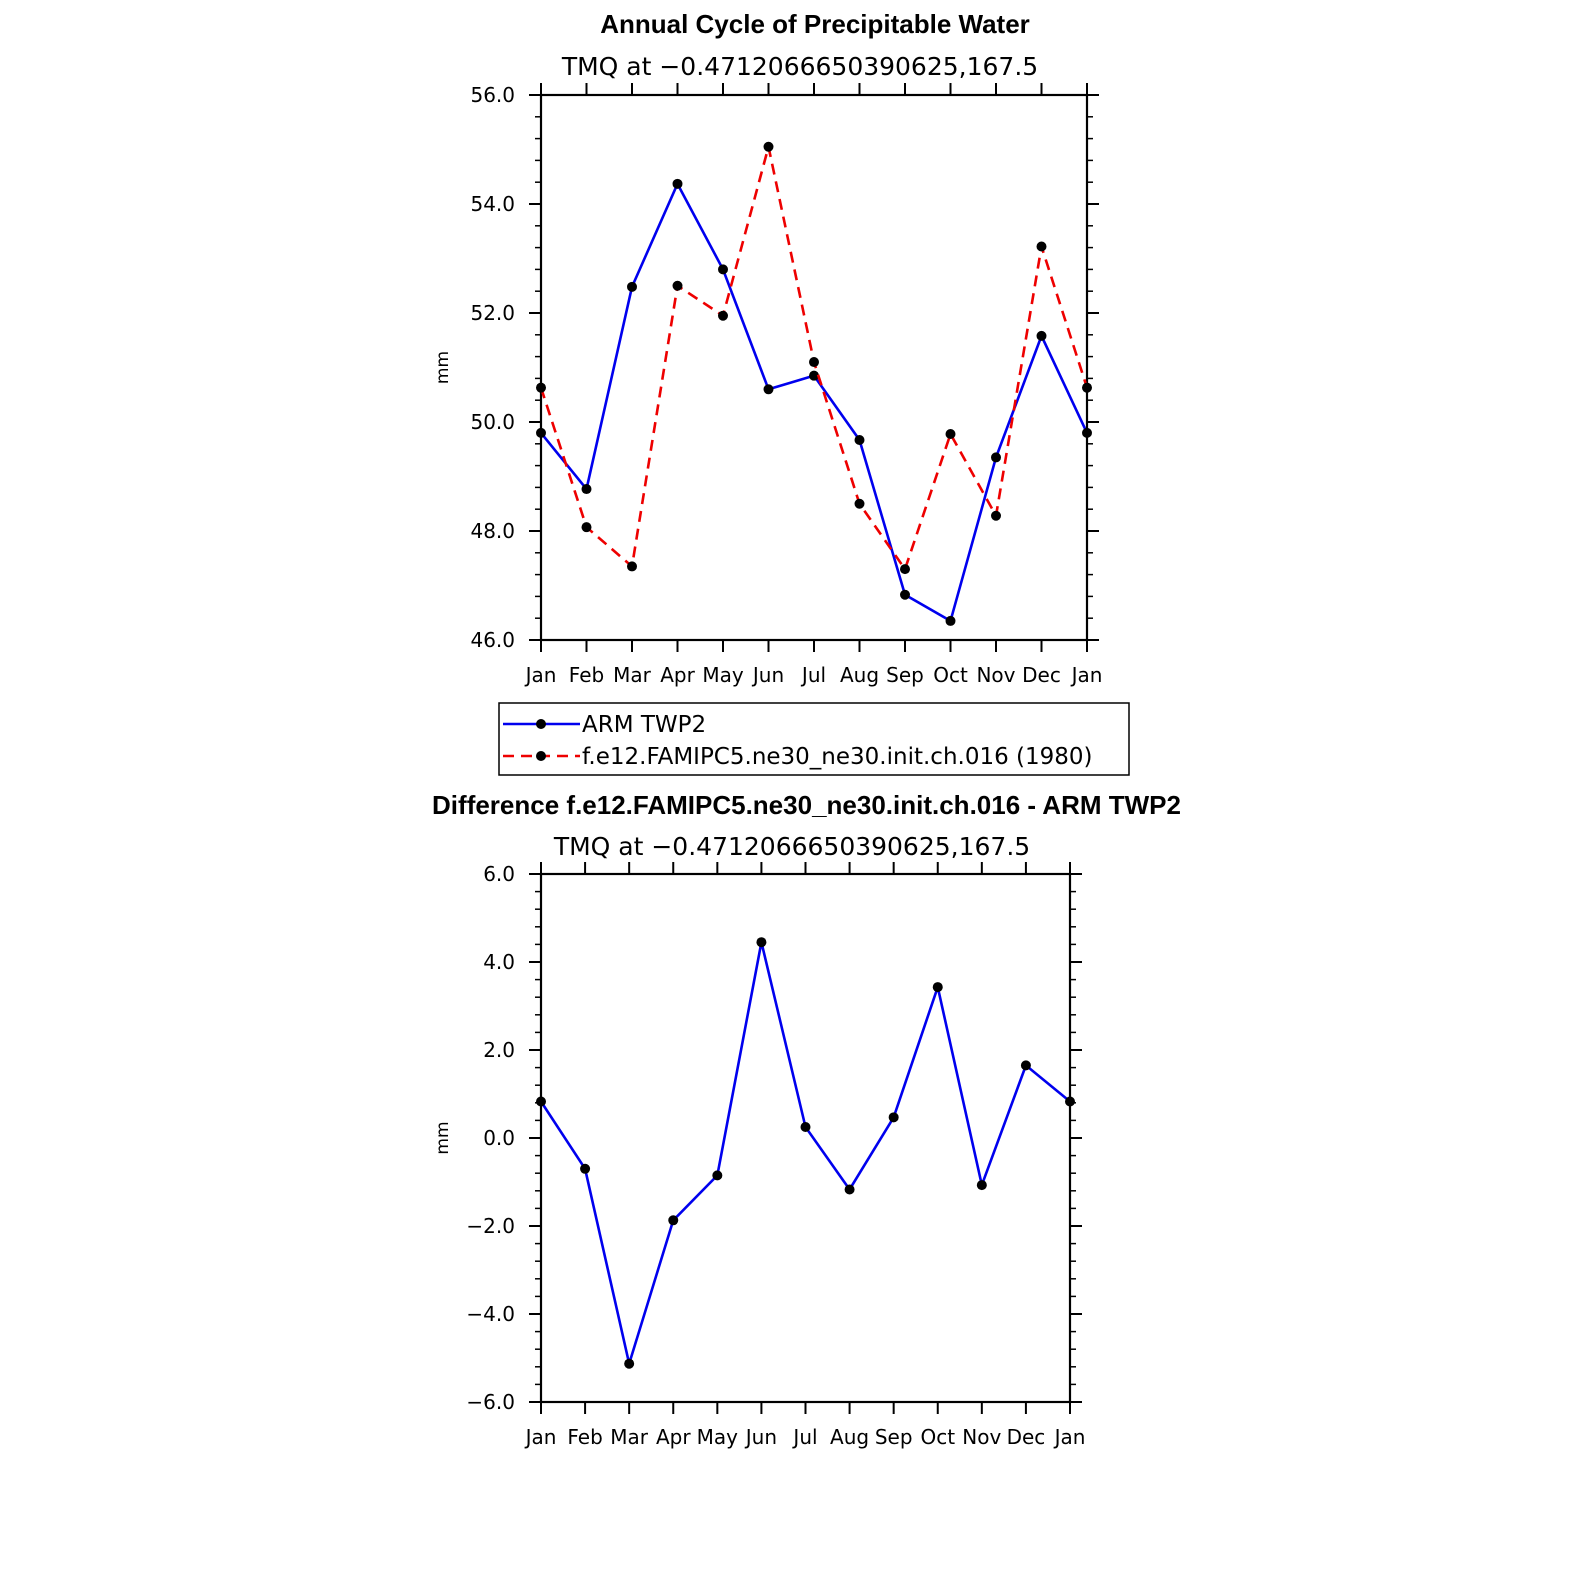 The image size is (1574, 1574). Describe the element at coordinates (499, 874) in the screenshot. I see `y-tick-label: 6.0` at that location.